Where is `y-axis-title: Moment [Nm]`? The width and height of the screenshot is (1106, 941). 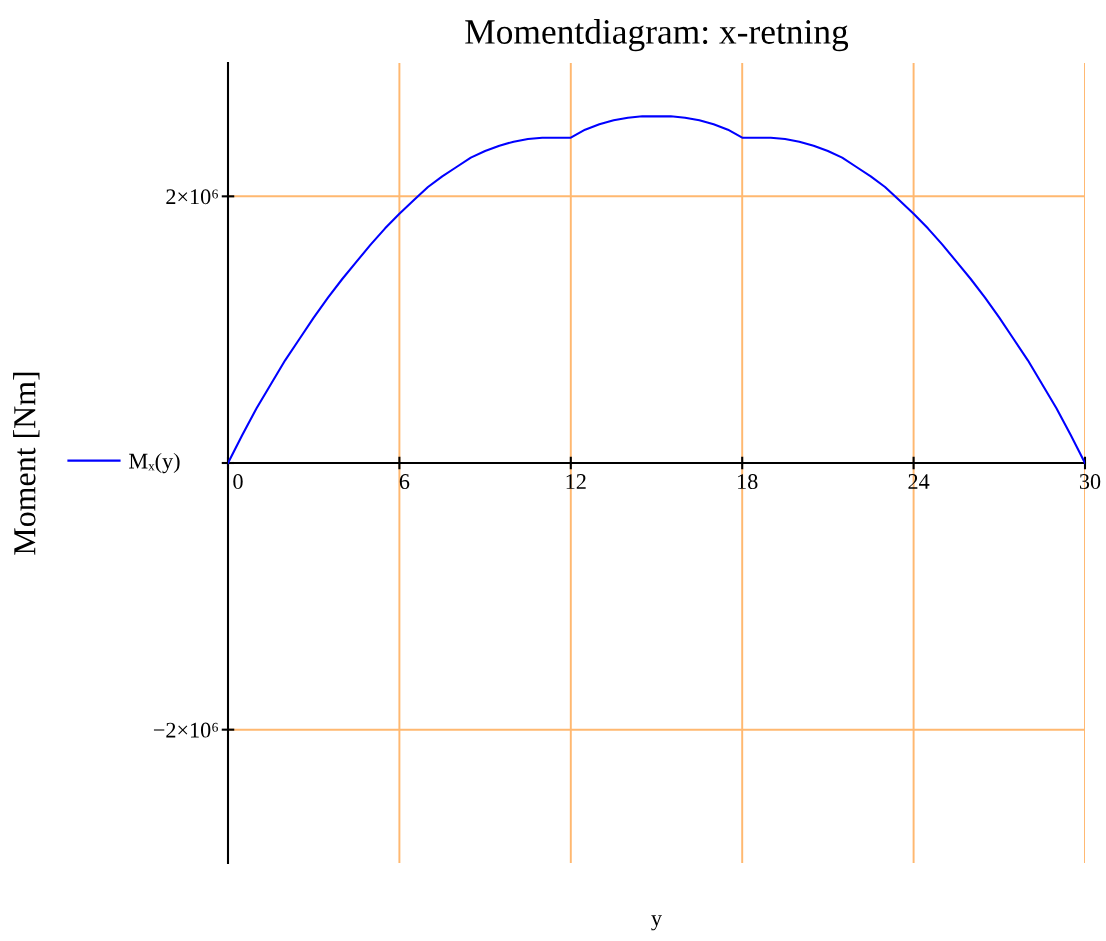
y-axis-title: Moment [Nm] is located at coordinates (26, 463).